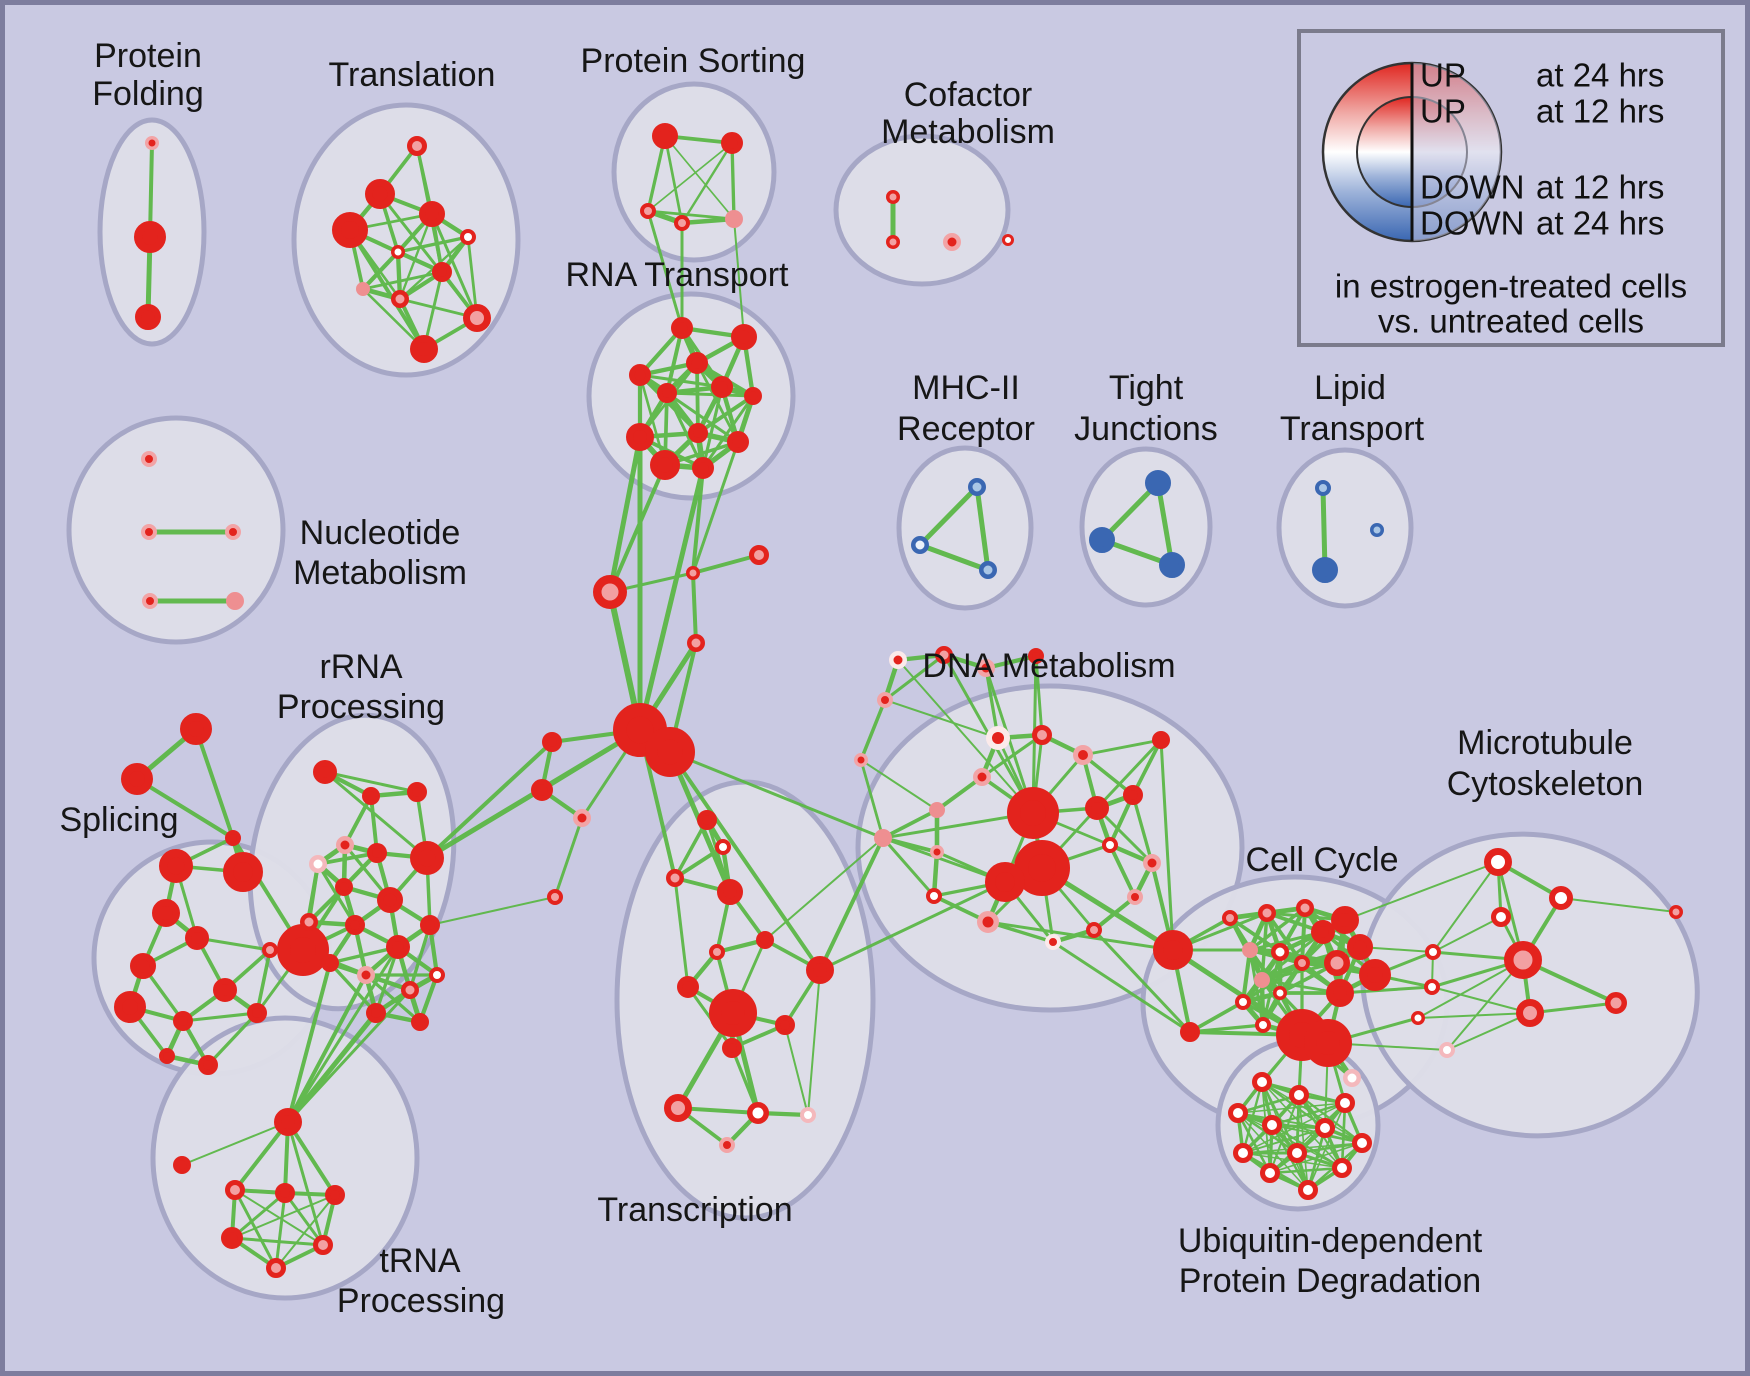 This screenshot has height=1376, width=1750. What do you see at coordinates (1352, 429) in the screenshot?
I see `cluster-label-lipid: Transport` at bounding box center [1352, 429].